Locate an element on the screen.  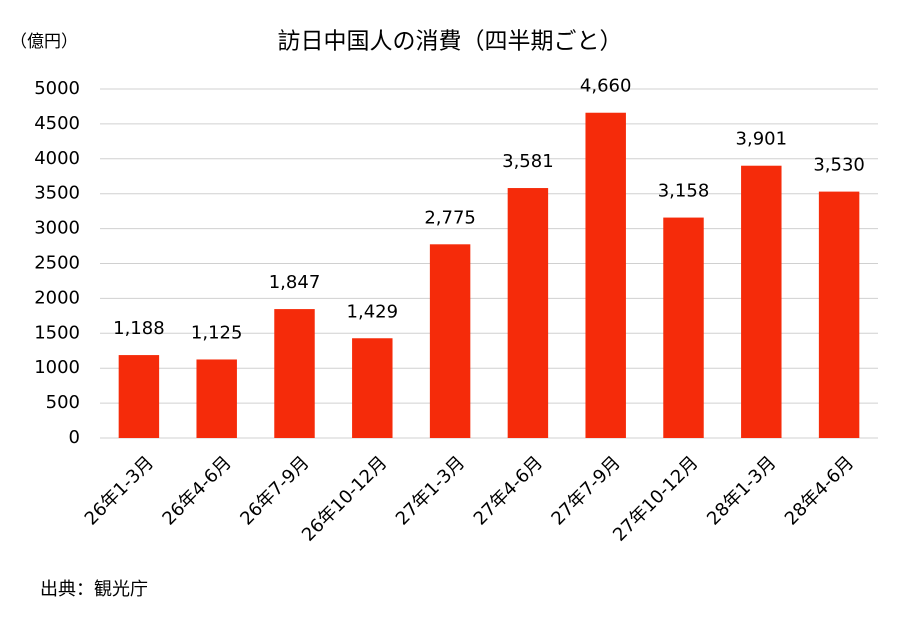
data-label: 3,581 is located at coordinates (528, 161).